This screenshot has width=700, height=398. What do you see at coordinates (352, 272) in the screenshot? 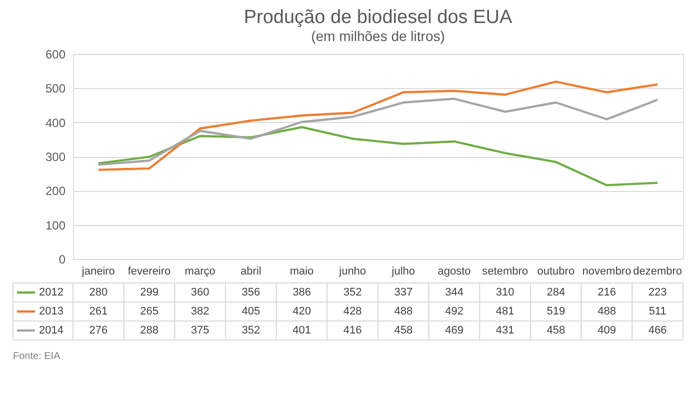
I see `x-tick-label: junho` at bounding box center [352, 272].